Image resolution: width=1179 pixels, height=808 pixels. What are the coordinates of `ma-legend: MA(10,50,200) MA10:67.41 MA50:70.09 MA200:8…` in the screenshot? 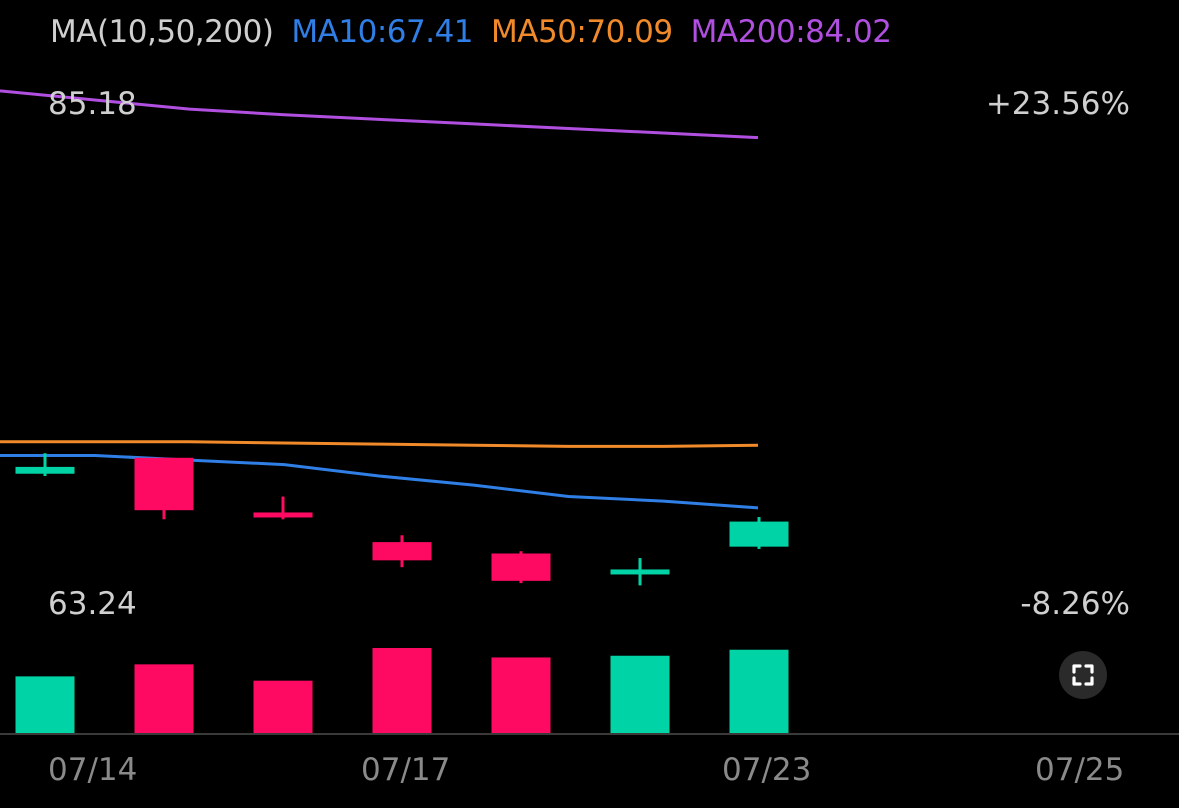 It's located at (479, 32).